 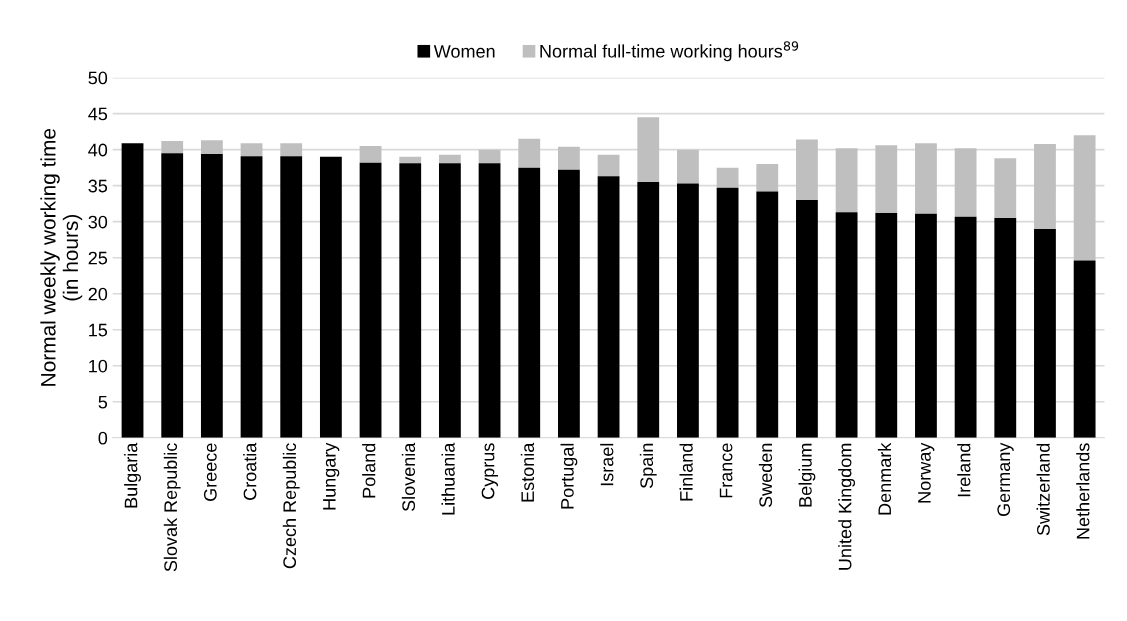 What do you see at coordinates (369, 470) in the screenshot?
I see `x-tick-label: Poland` at bounding box center [369, 470].